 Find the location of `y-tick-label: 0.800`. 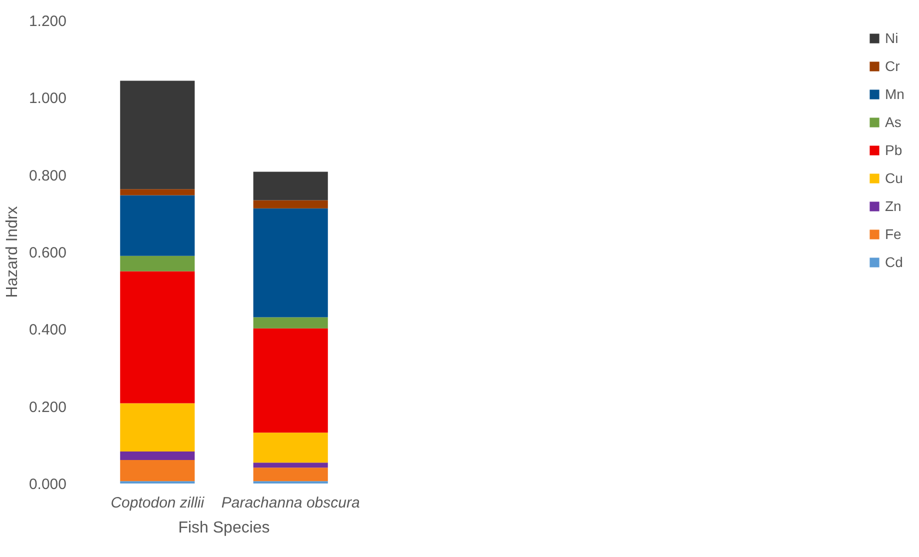

y-tick-label: 0.800 is located at coordinates (47, 175).